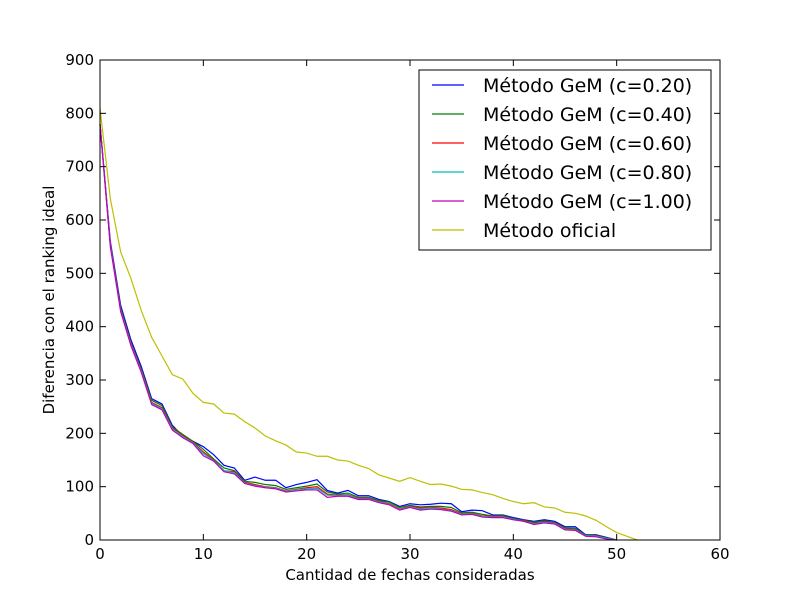  What do you see at coordinates (587, 144) in the screenshot?
I see `legend-label-3: Método GeM (c=0.60)` at bounding box center [587, 144].